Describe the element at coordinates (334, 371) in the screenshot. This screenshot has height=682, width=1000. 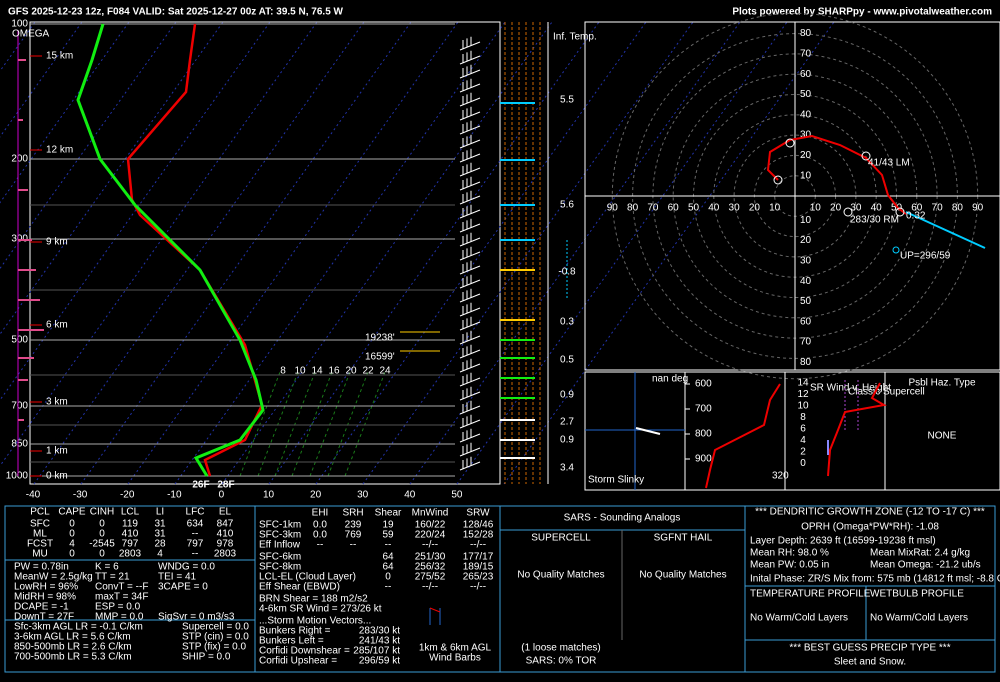
I see `mixing-ratio-label: 16` at that location.